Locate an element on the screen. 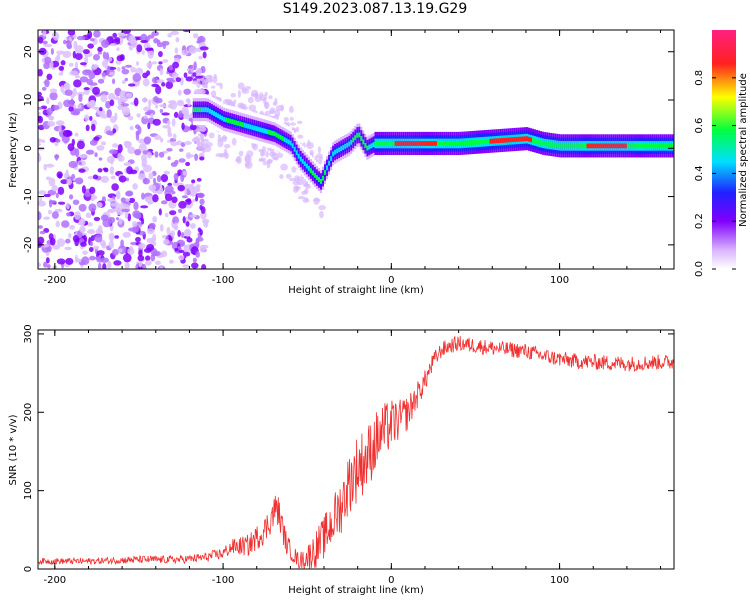 This screenshot has height=600, width=750. snr-x-tick-label: -200 is located at coordinates (54, 580).